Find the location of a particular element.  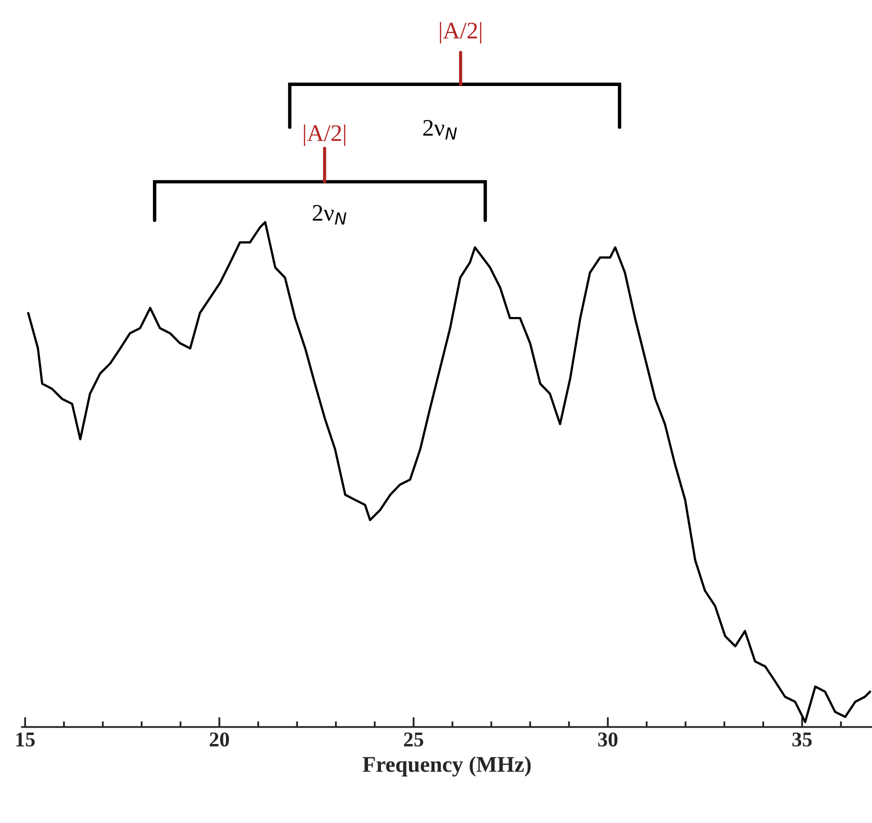

x-axis-title: Frequency (MHz) is located at coordinates (446, 766).